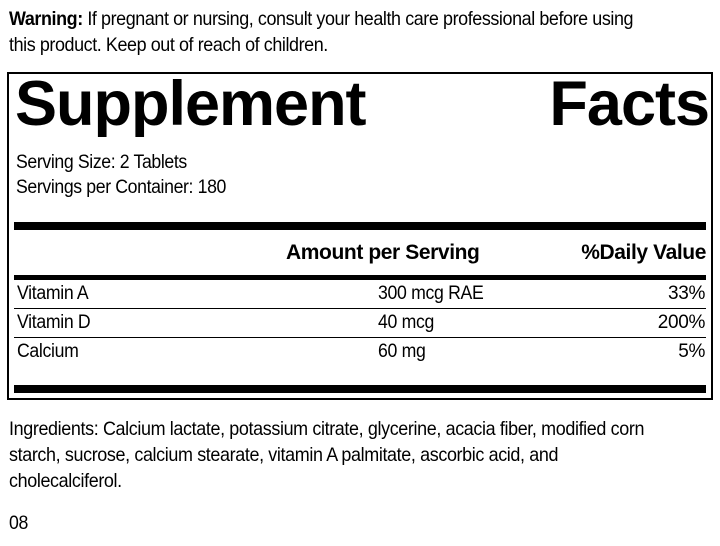  Describe the element at coordinates (383, 252) in the screenshot. I see `column-header-amount: Amount per Serving` at that location.